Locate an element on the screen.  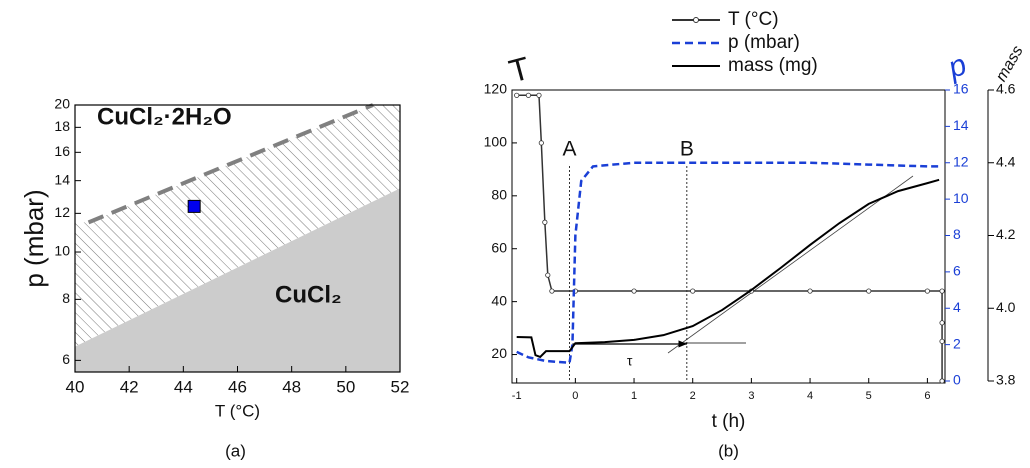
x-tick-label: 1 is located at coordinates (634, 396).